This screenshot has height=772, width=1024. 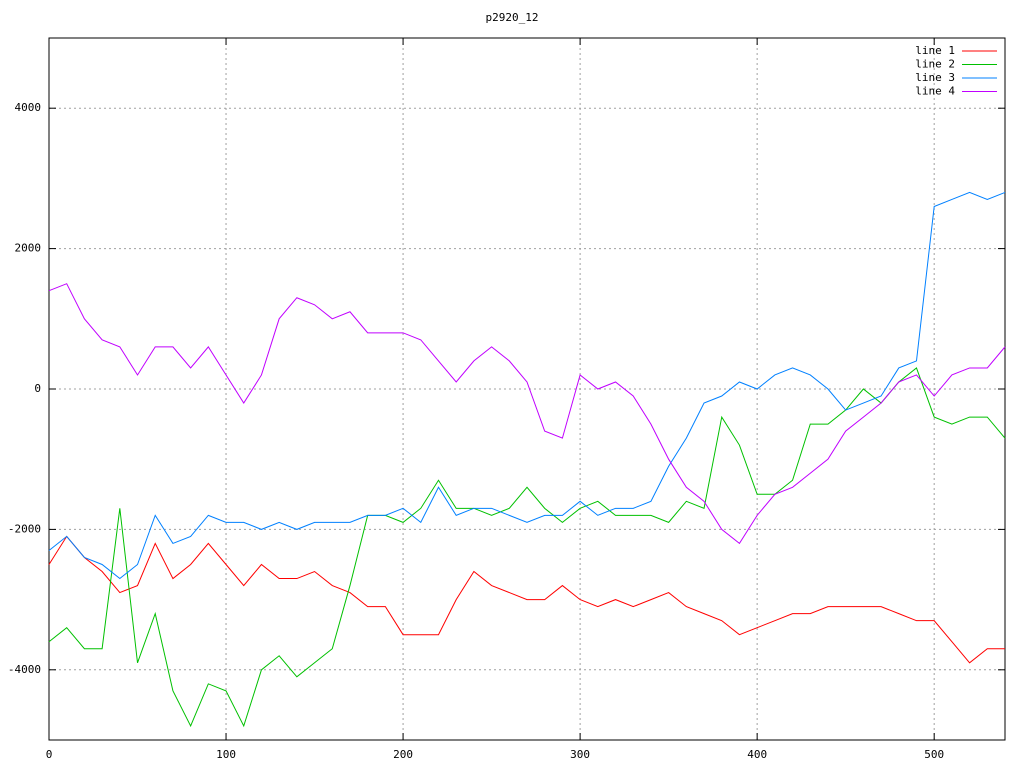 What do you see at coordinates (935, 91) in the screenshot?
I see `legend-label: line 4` at bounding box center [935, 91].